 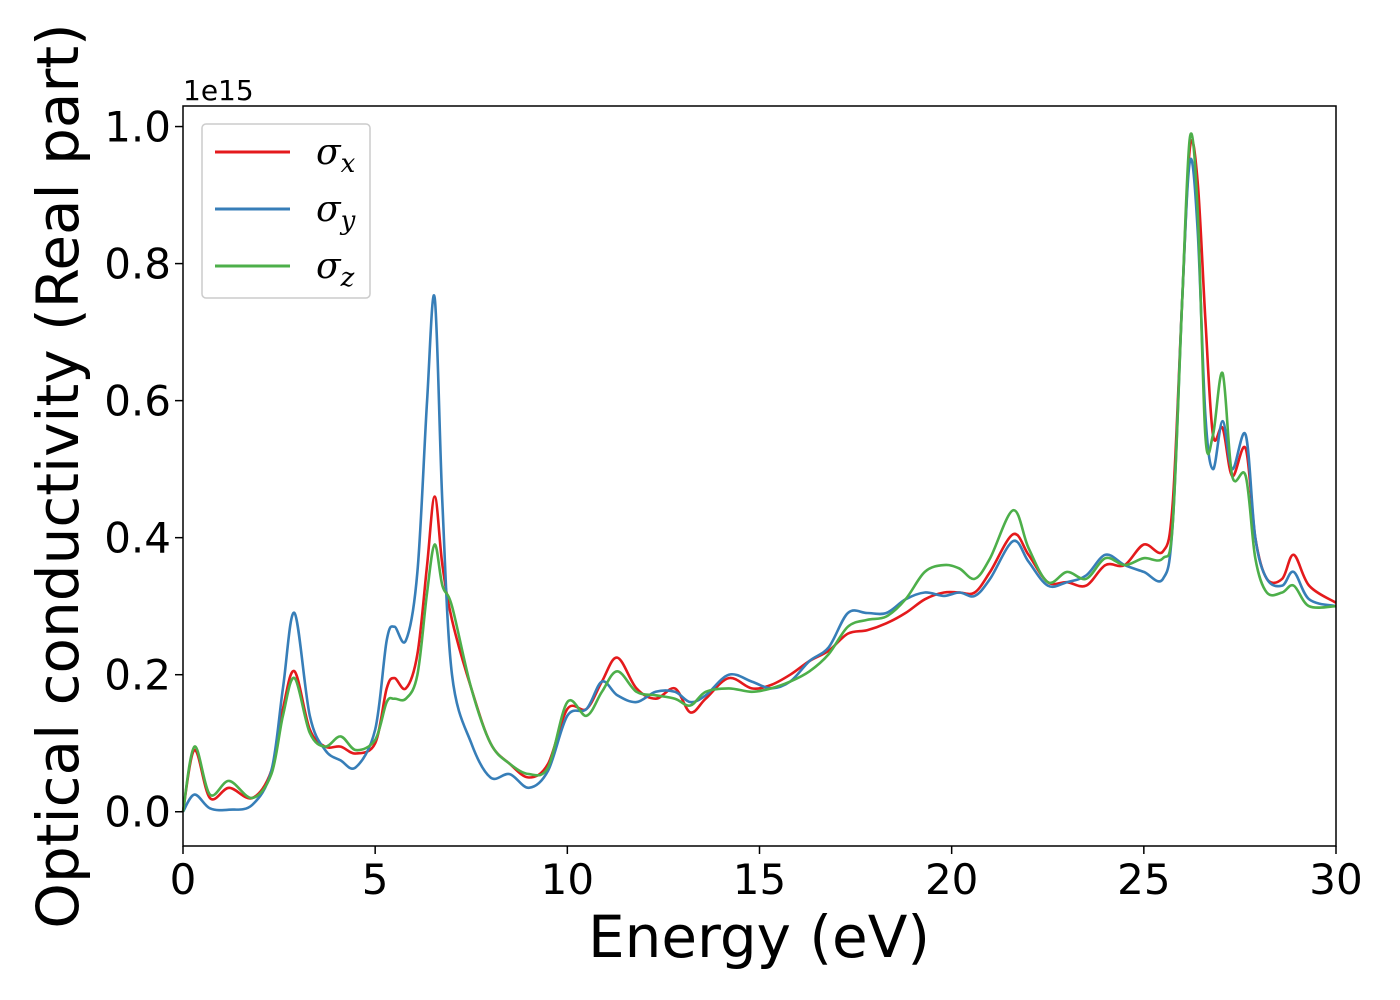 I want to click on y-tick-label: 0.8, so click(x=137, y=264).